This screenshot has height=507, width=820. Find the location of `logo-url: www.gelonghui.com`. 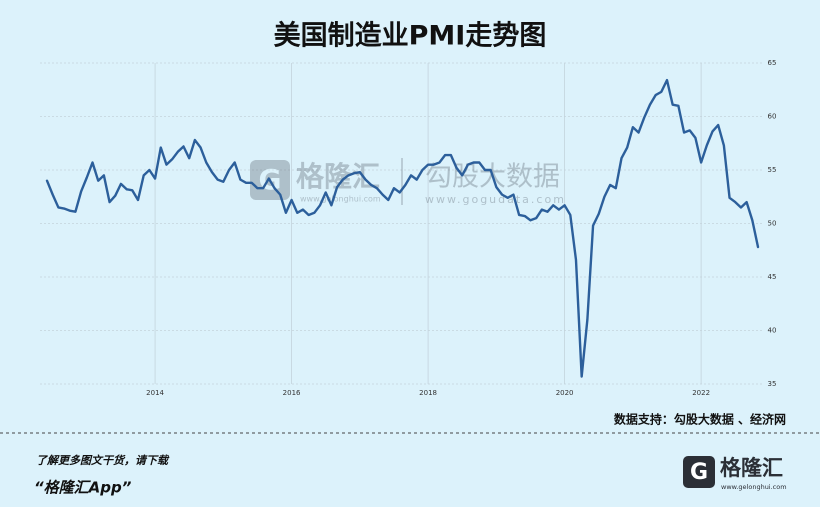

logo-url: www.gelonghui.com is located at coordinates (754, 487).